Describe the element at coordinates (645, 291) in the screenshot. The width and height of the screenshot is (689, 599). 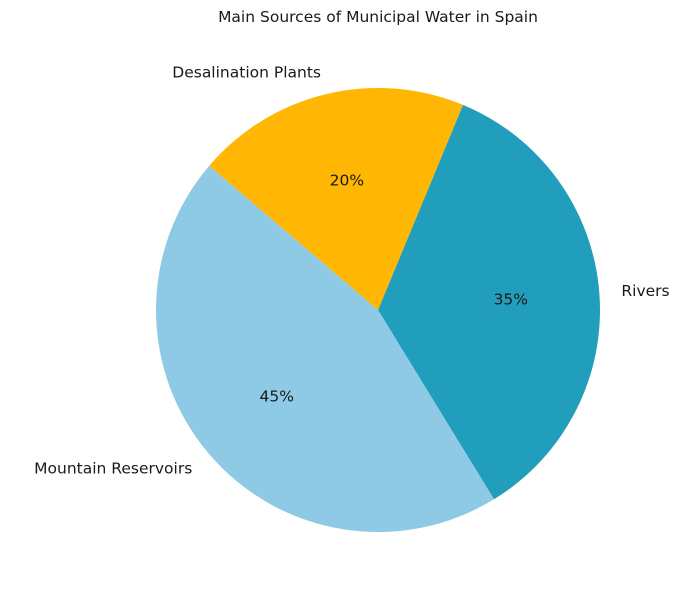
I see `pie-slice-label-rivers: Rivers` at that location.